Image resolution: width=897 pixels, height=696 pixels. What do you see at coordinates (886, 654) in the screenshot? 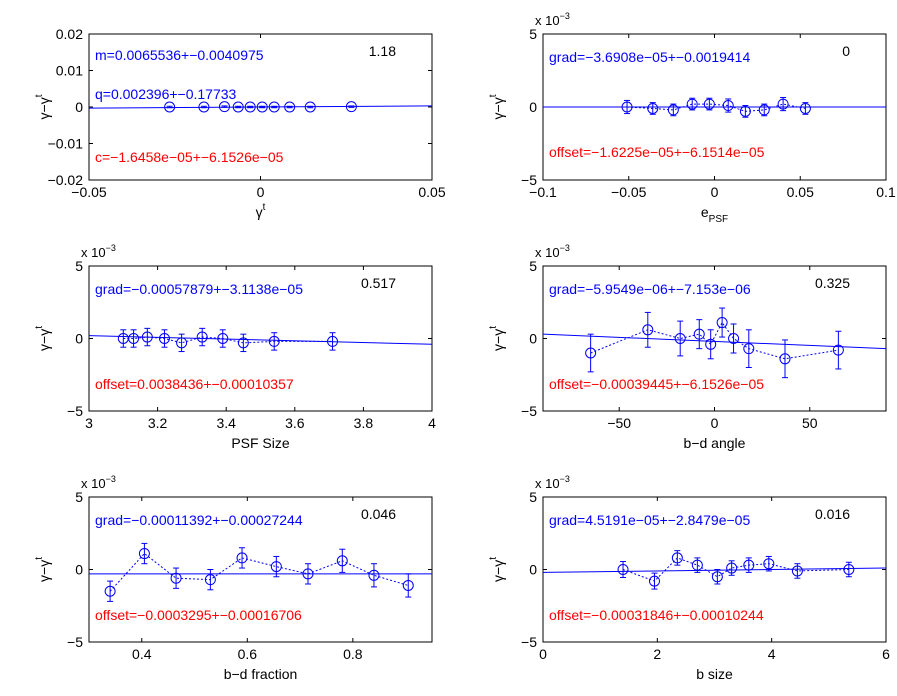
I see `x-tick-label: 6` at bounding box center [886, 654].